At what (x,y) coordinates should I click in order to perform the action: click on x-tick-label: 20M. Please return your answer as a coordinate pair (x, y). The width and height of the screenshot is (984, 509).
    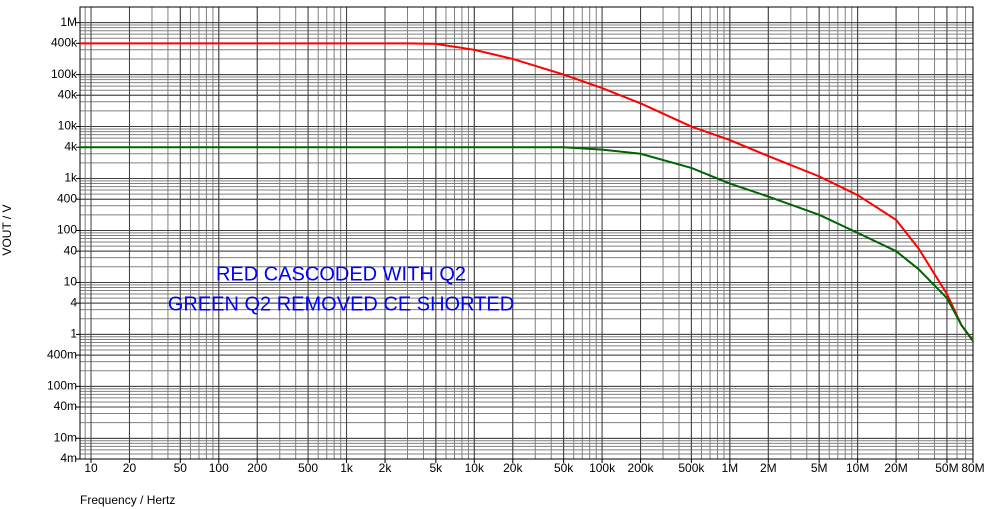
    Looking at the image, I should click on (895, 468).